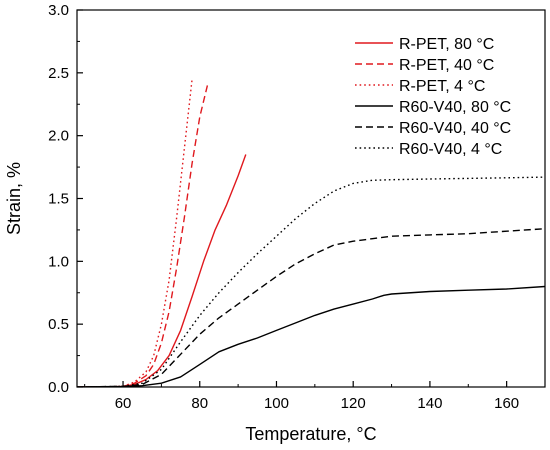 This screenshot has height=450, width=550. Describe the element at coordinates (58, 73) in the screenshot. I see `y-tick-label: 2.5` at that location.